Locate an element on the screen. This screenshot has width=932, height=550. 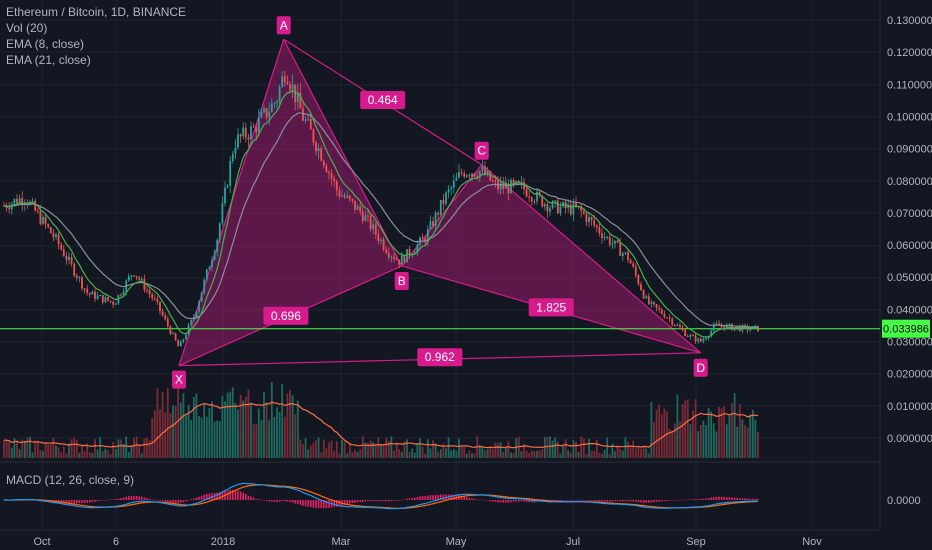
legend-ema21: EMA (21, close) is located at coordinates (48, 60).